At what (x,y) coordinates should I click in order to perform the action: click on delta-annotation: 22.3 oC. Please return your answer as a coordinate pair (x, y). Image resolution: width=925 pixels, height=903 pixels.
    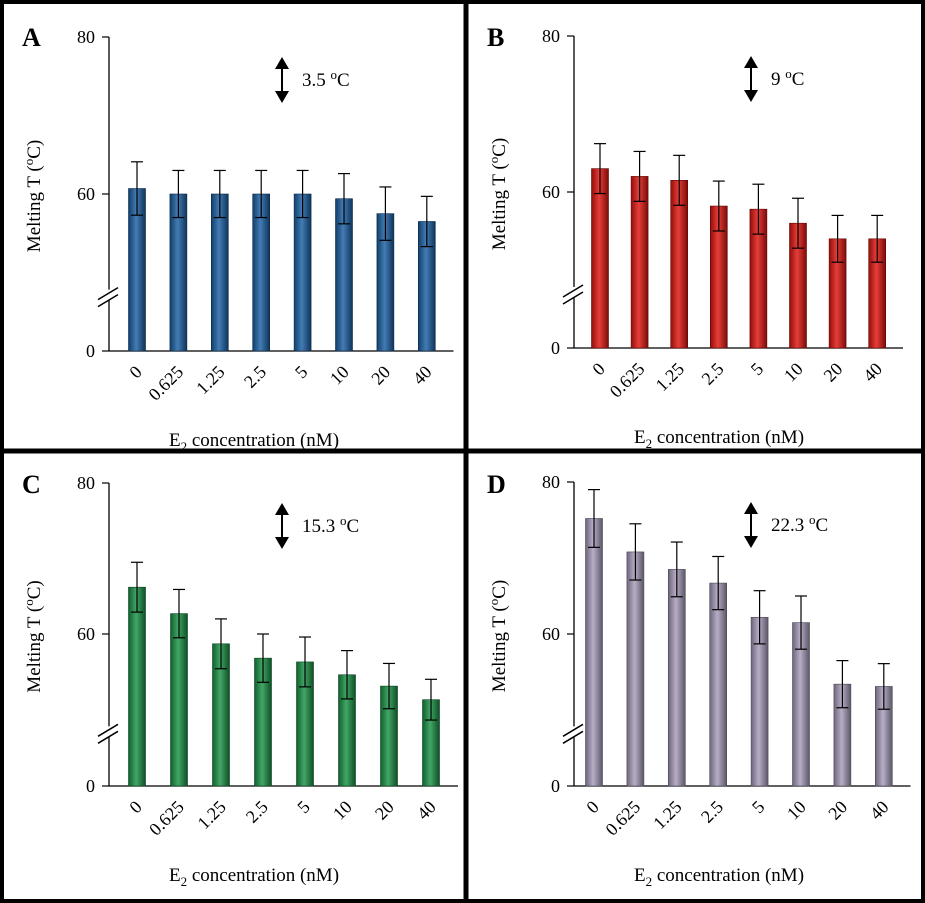
    Looking at the image, I should click on (799, 524).